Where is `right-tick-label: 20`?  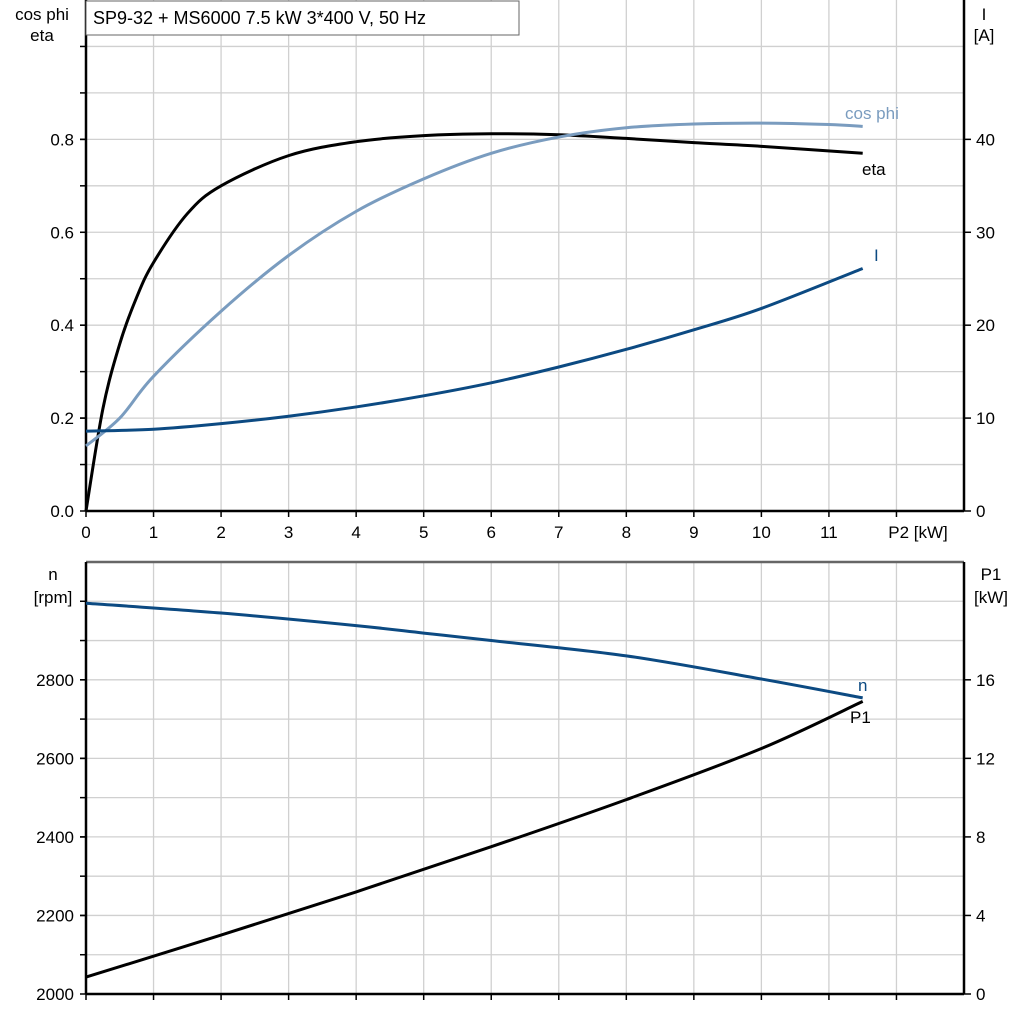
right-tick-label: 20 is located at coordinates (985, 325).